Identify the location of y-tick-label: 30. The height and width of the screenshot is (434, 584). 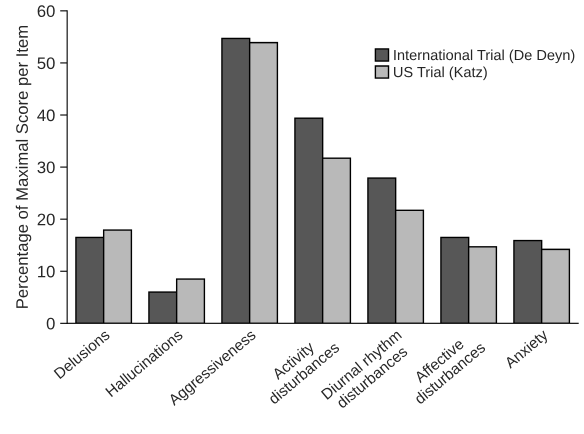
(46, 167).